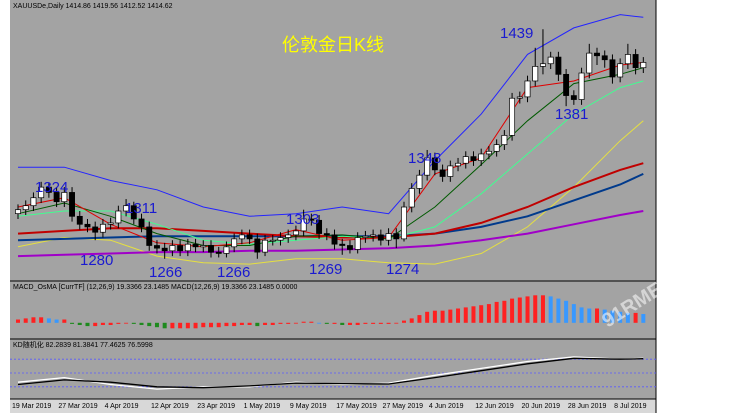 Image resolution: width=743 pixels, height=413 pixels. I want to click on x-tick-label: 20 Jun 2019, so click(541, 406).